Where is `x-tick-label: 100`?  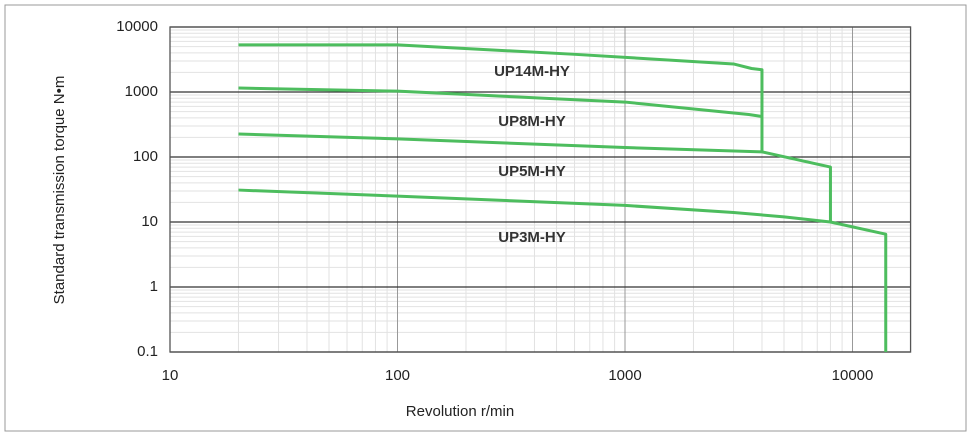 x-tick-label: 100 is located at coordinates (397, 375).